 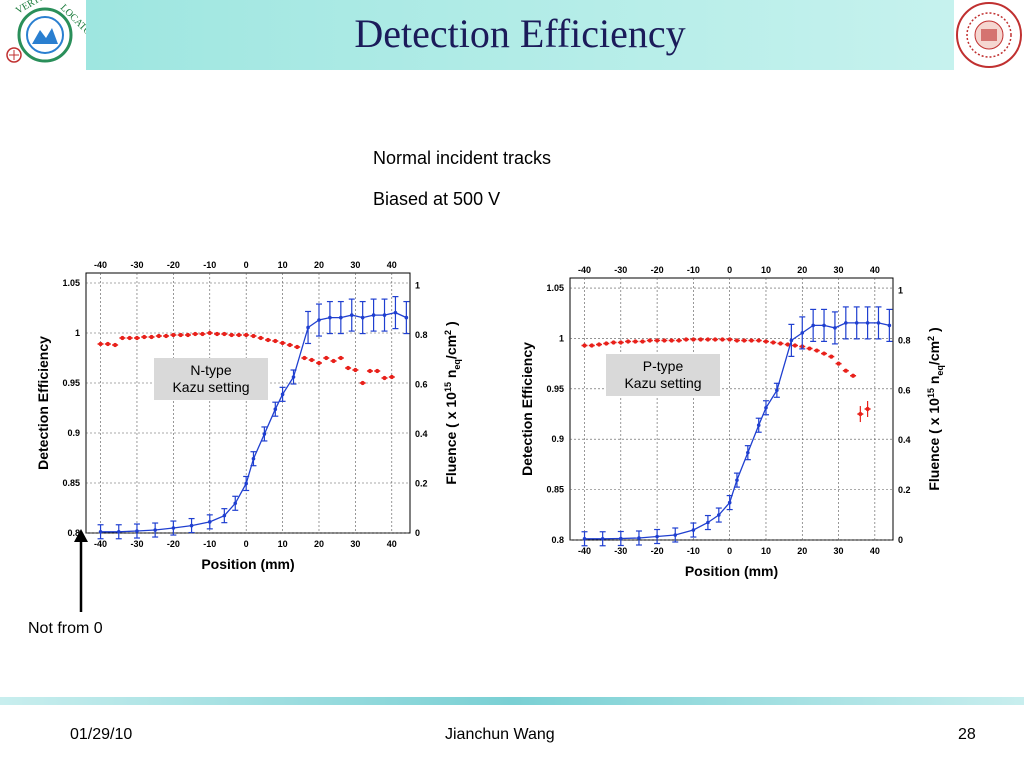 What do you see at coordinates (73, 533) in the screenshot?
I see `y-tick-label: 0.8` at bounding box center [73, 533].